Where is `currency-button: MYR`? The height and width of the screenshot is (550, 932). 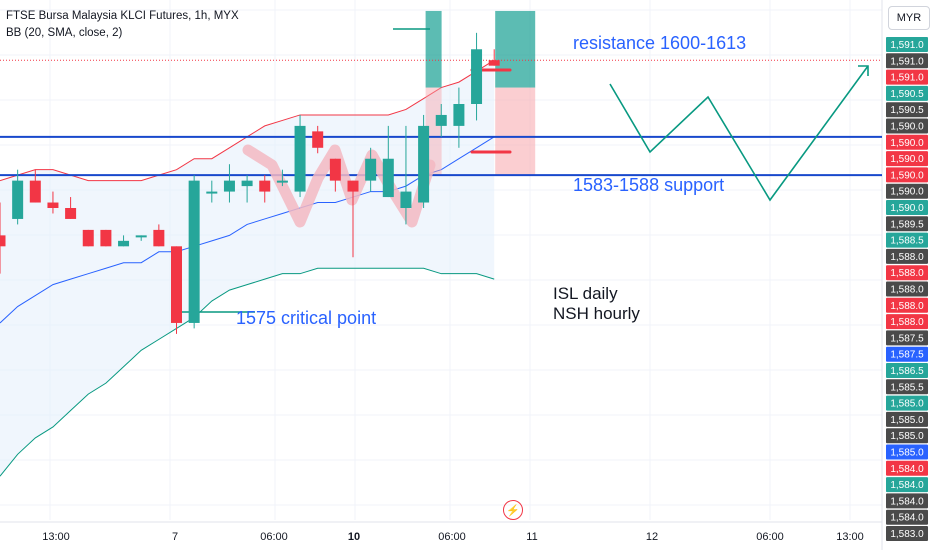 currency-button: MYR is located at coordinates (909, 18).